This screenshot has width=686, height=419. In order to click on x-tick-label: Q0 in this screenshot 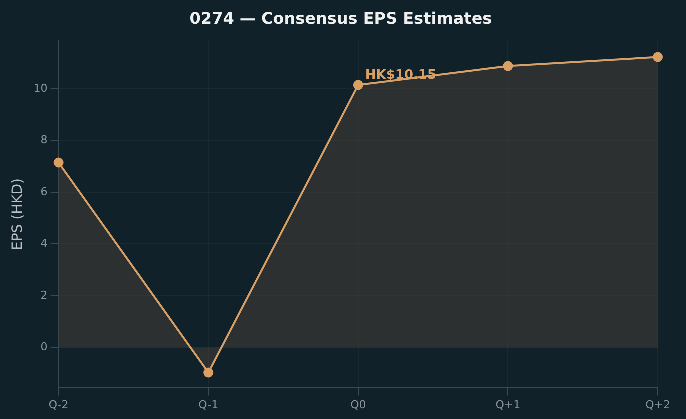, I will do `click(358, 405)`.